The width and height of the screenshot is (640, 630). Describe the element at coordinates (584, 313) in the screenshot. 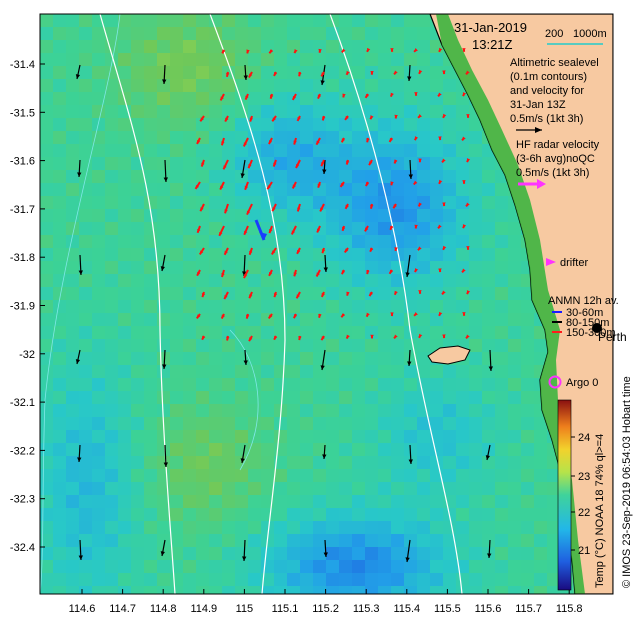

I see `anmn-item-1: 30-60m` at that location.